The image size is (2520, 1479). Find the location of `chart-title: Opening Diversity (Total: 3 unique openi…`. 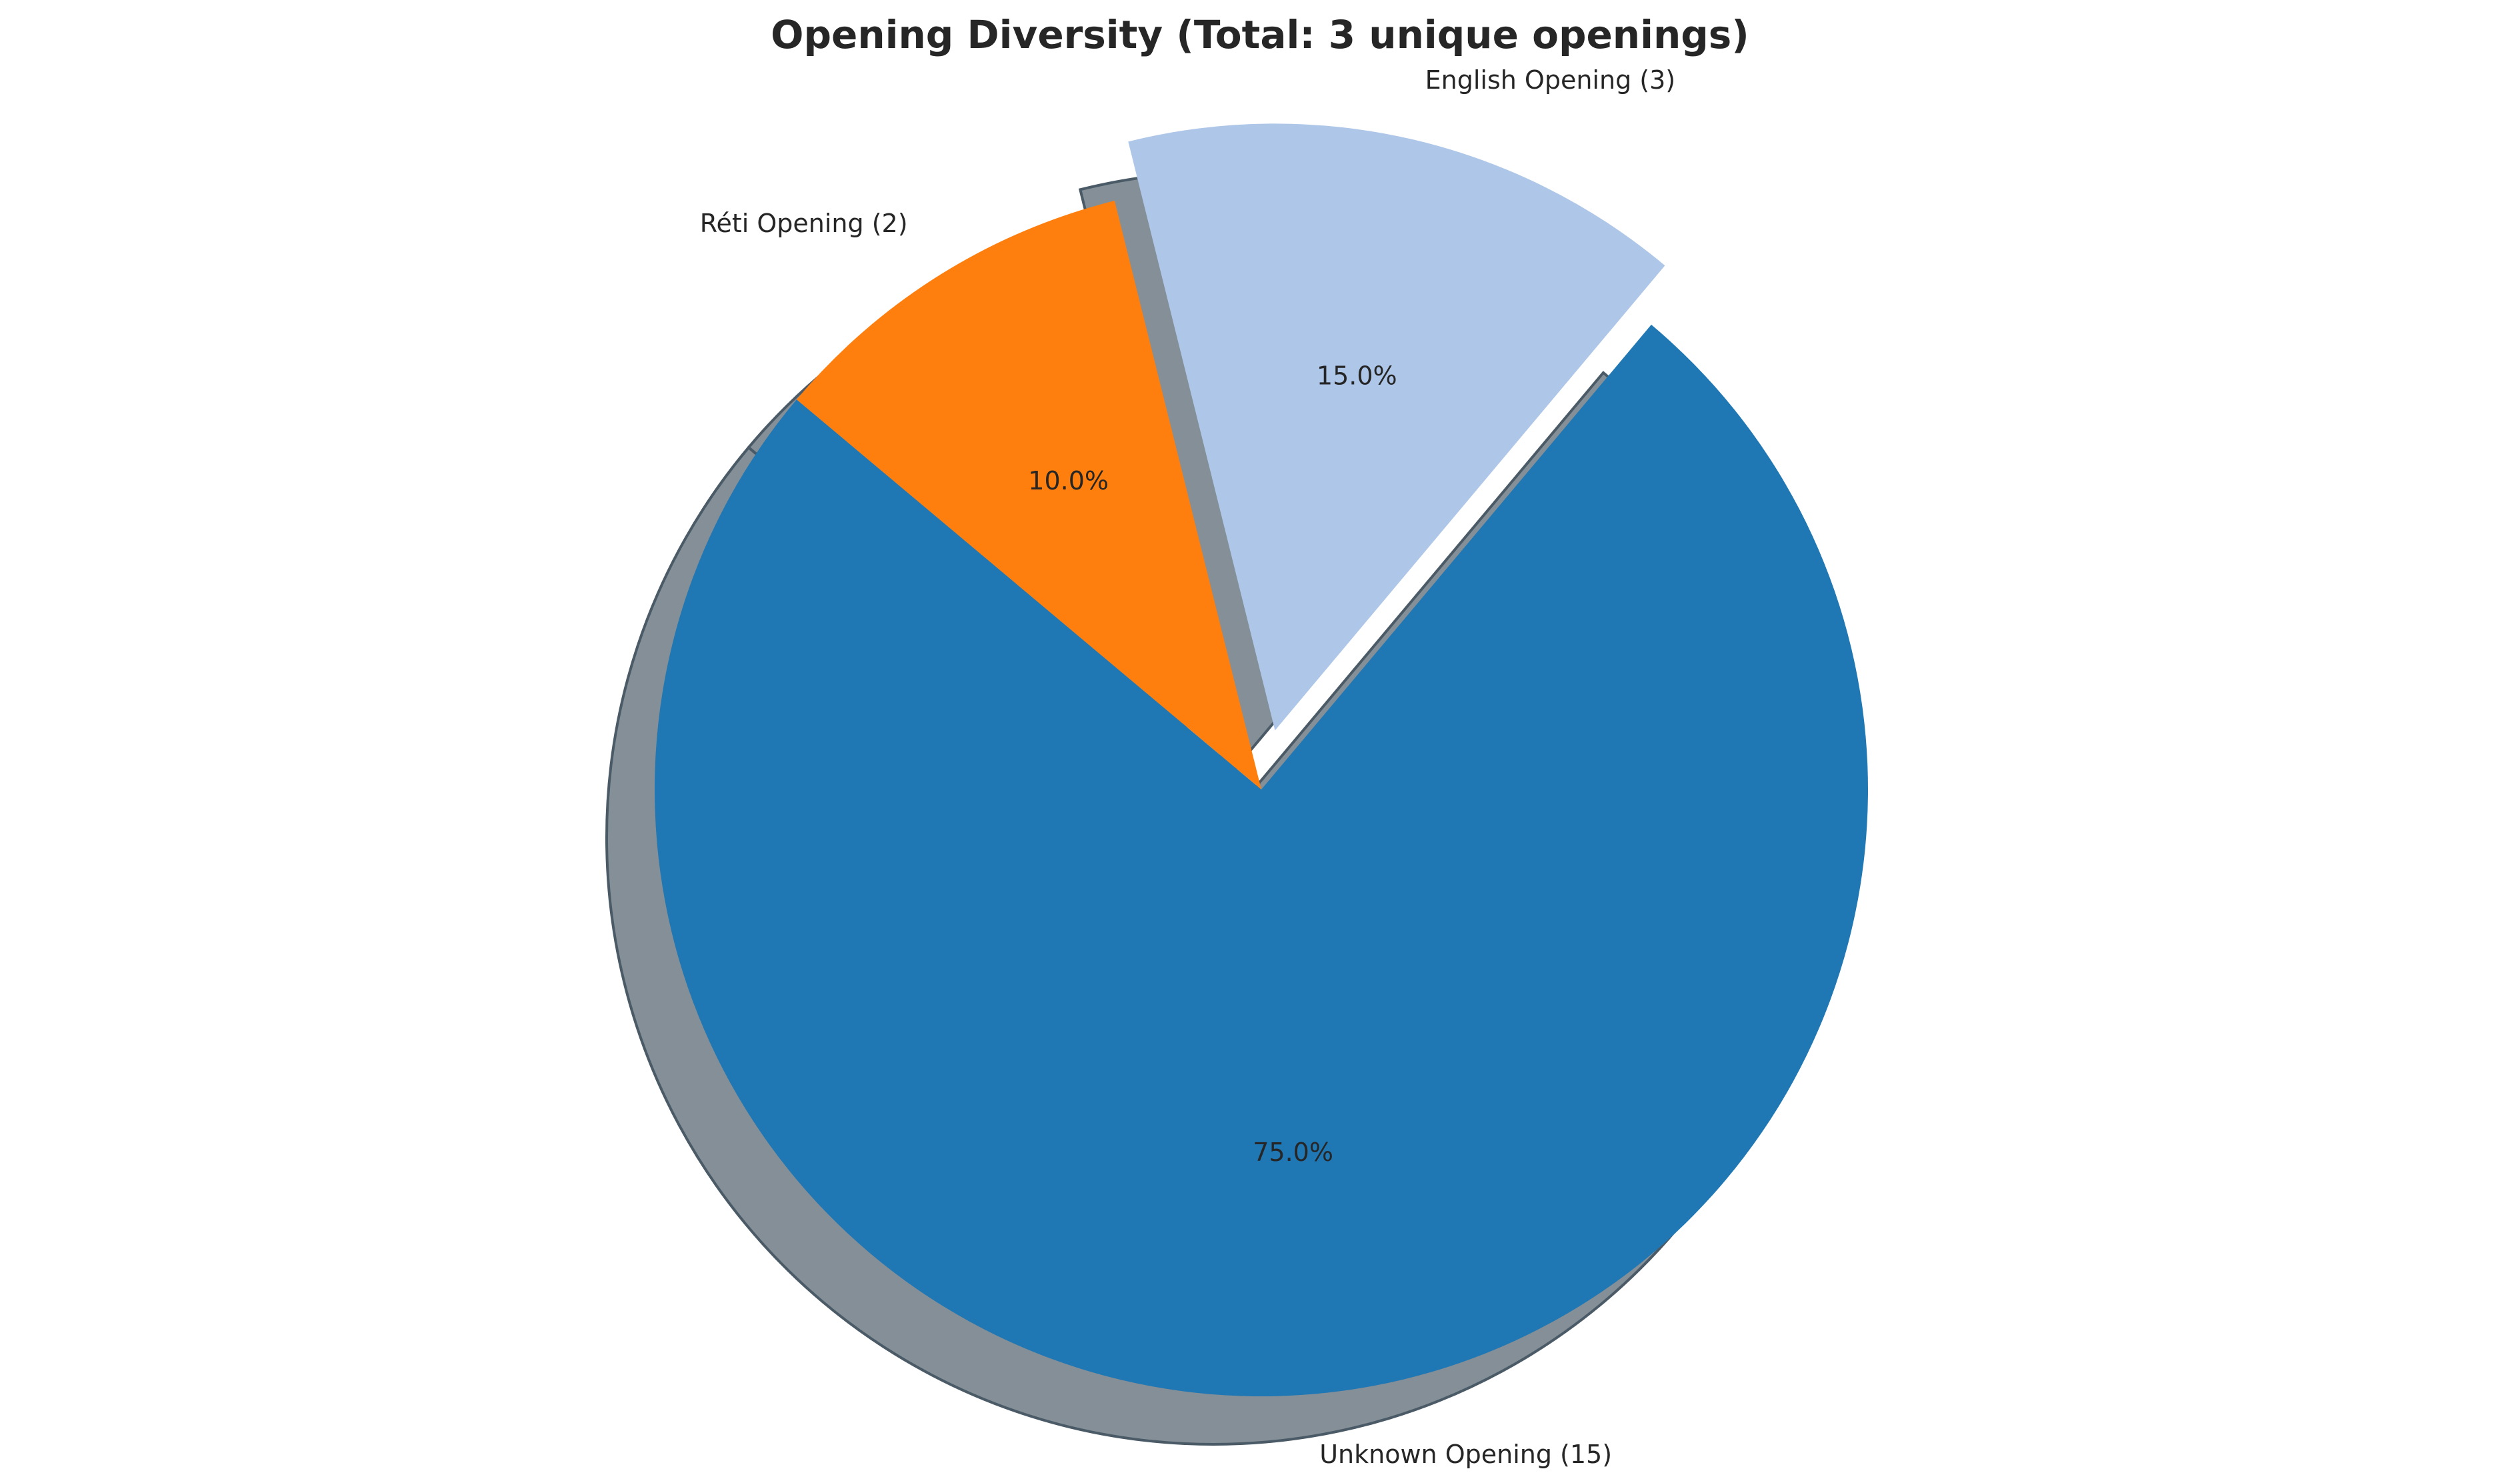

chart-title: Opening Diversity (Total: 3 unique openi… is located at coordinates (1260, 34).